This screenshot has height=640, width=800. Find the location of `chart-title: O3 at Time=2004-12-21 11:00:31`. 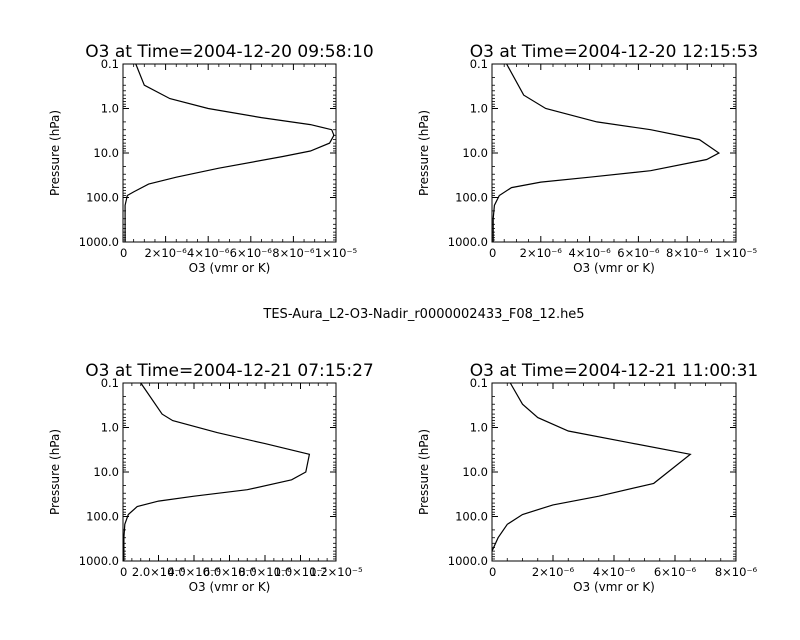

chart-title: O3 at Time=2004-12-21 11:00:31 is located at coordinates (614, 371).